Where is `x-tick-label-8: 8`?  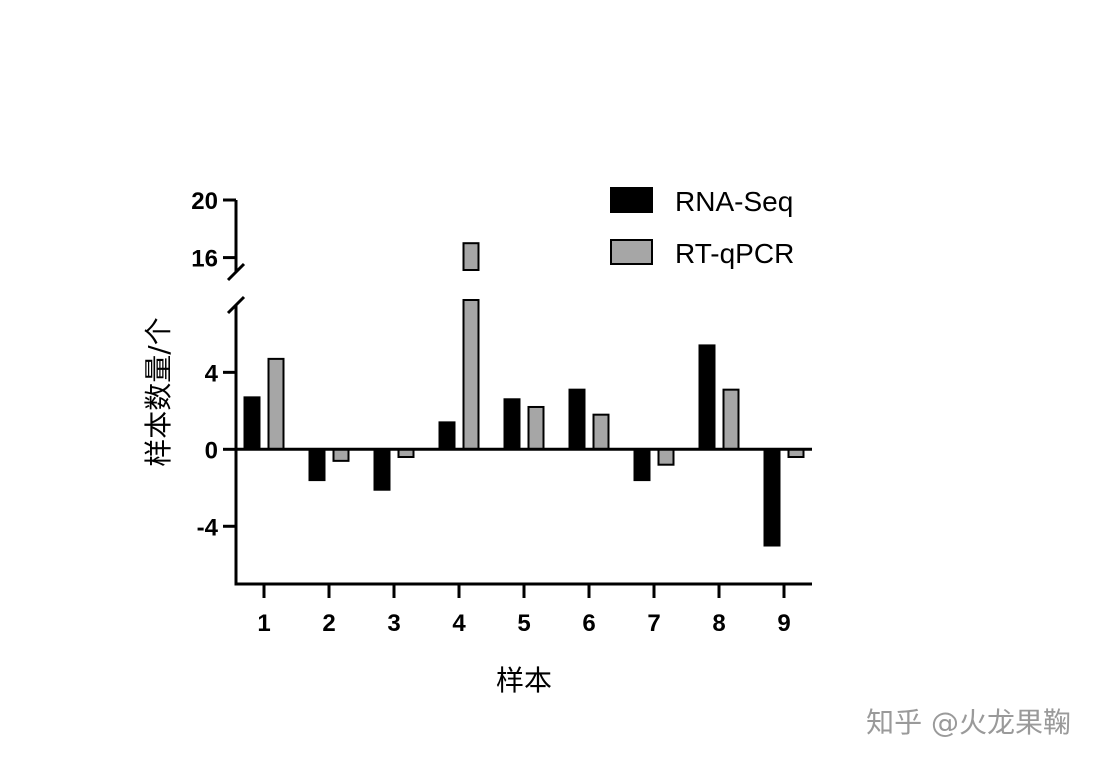
x-tick-label-8: 8 is located at coordinates (718, 623).